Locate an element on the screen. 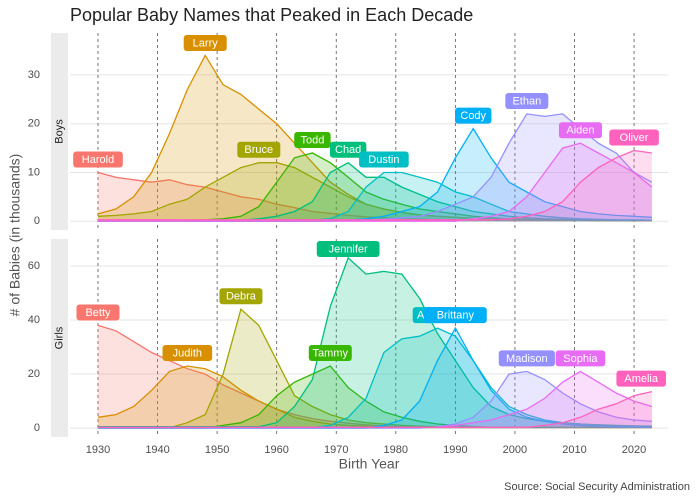 The width and height of the screenshot is (700, 500). series-label: Ethan is located at coordinates (527, 100).